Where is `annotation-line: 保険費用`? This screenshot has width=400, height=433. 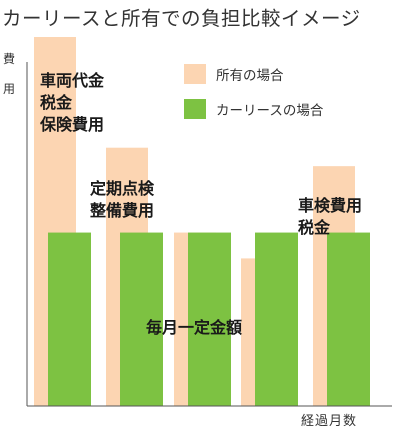
annotation-line: 保険費用 is located at coordinates (72, 124).